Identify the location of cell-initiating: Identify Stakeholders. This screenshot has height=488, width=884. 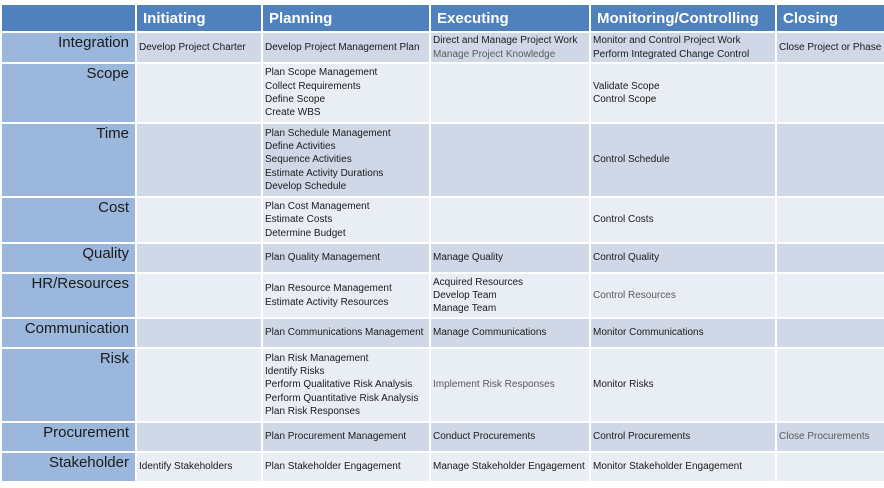
(199, 467).